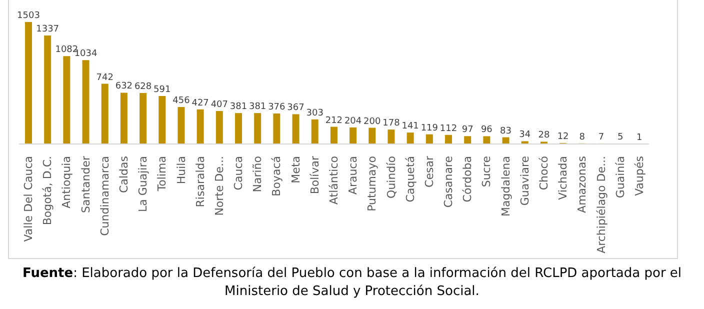 Image resolution: width=704 pixels, height=309 pixels. I want to click on x-tick-label: Vichada, so click(563, 178).